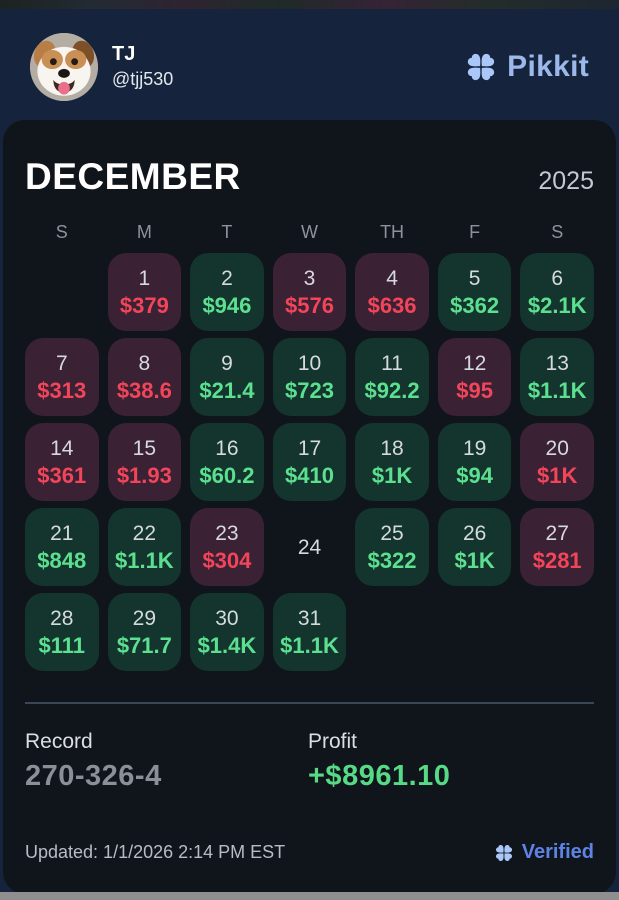 The width and height of the screenshot is (619, 900). I want to click on calendar-day-9: 9 $21.4, so click(227, 377).